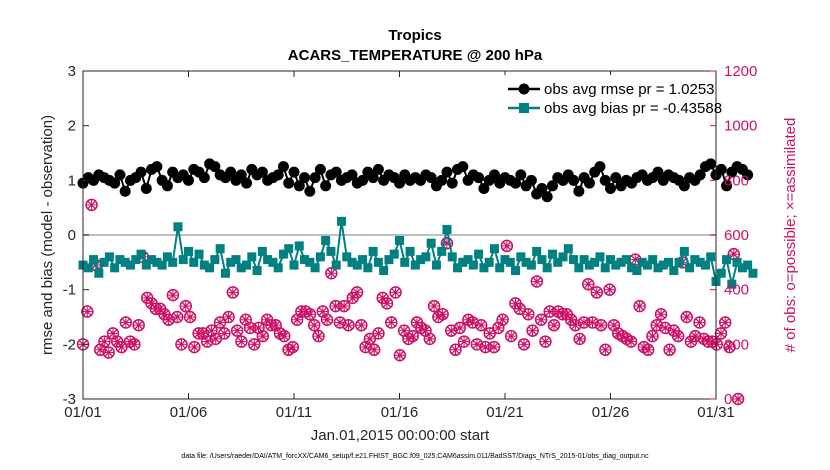 This screenshot has width=830, height=470. I want to click on y-right-tick-label: 600, so click(736, 235).